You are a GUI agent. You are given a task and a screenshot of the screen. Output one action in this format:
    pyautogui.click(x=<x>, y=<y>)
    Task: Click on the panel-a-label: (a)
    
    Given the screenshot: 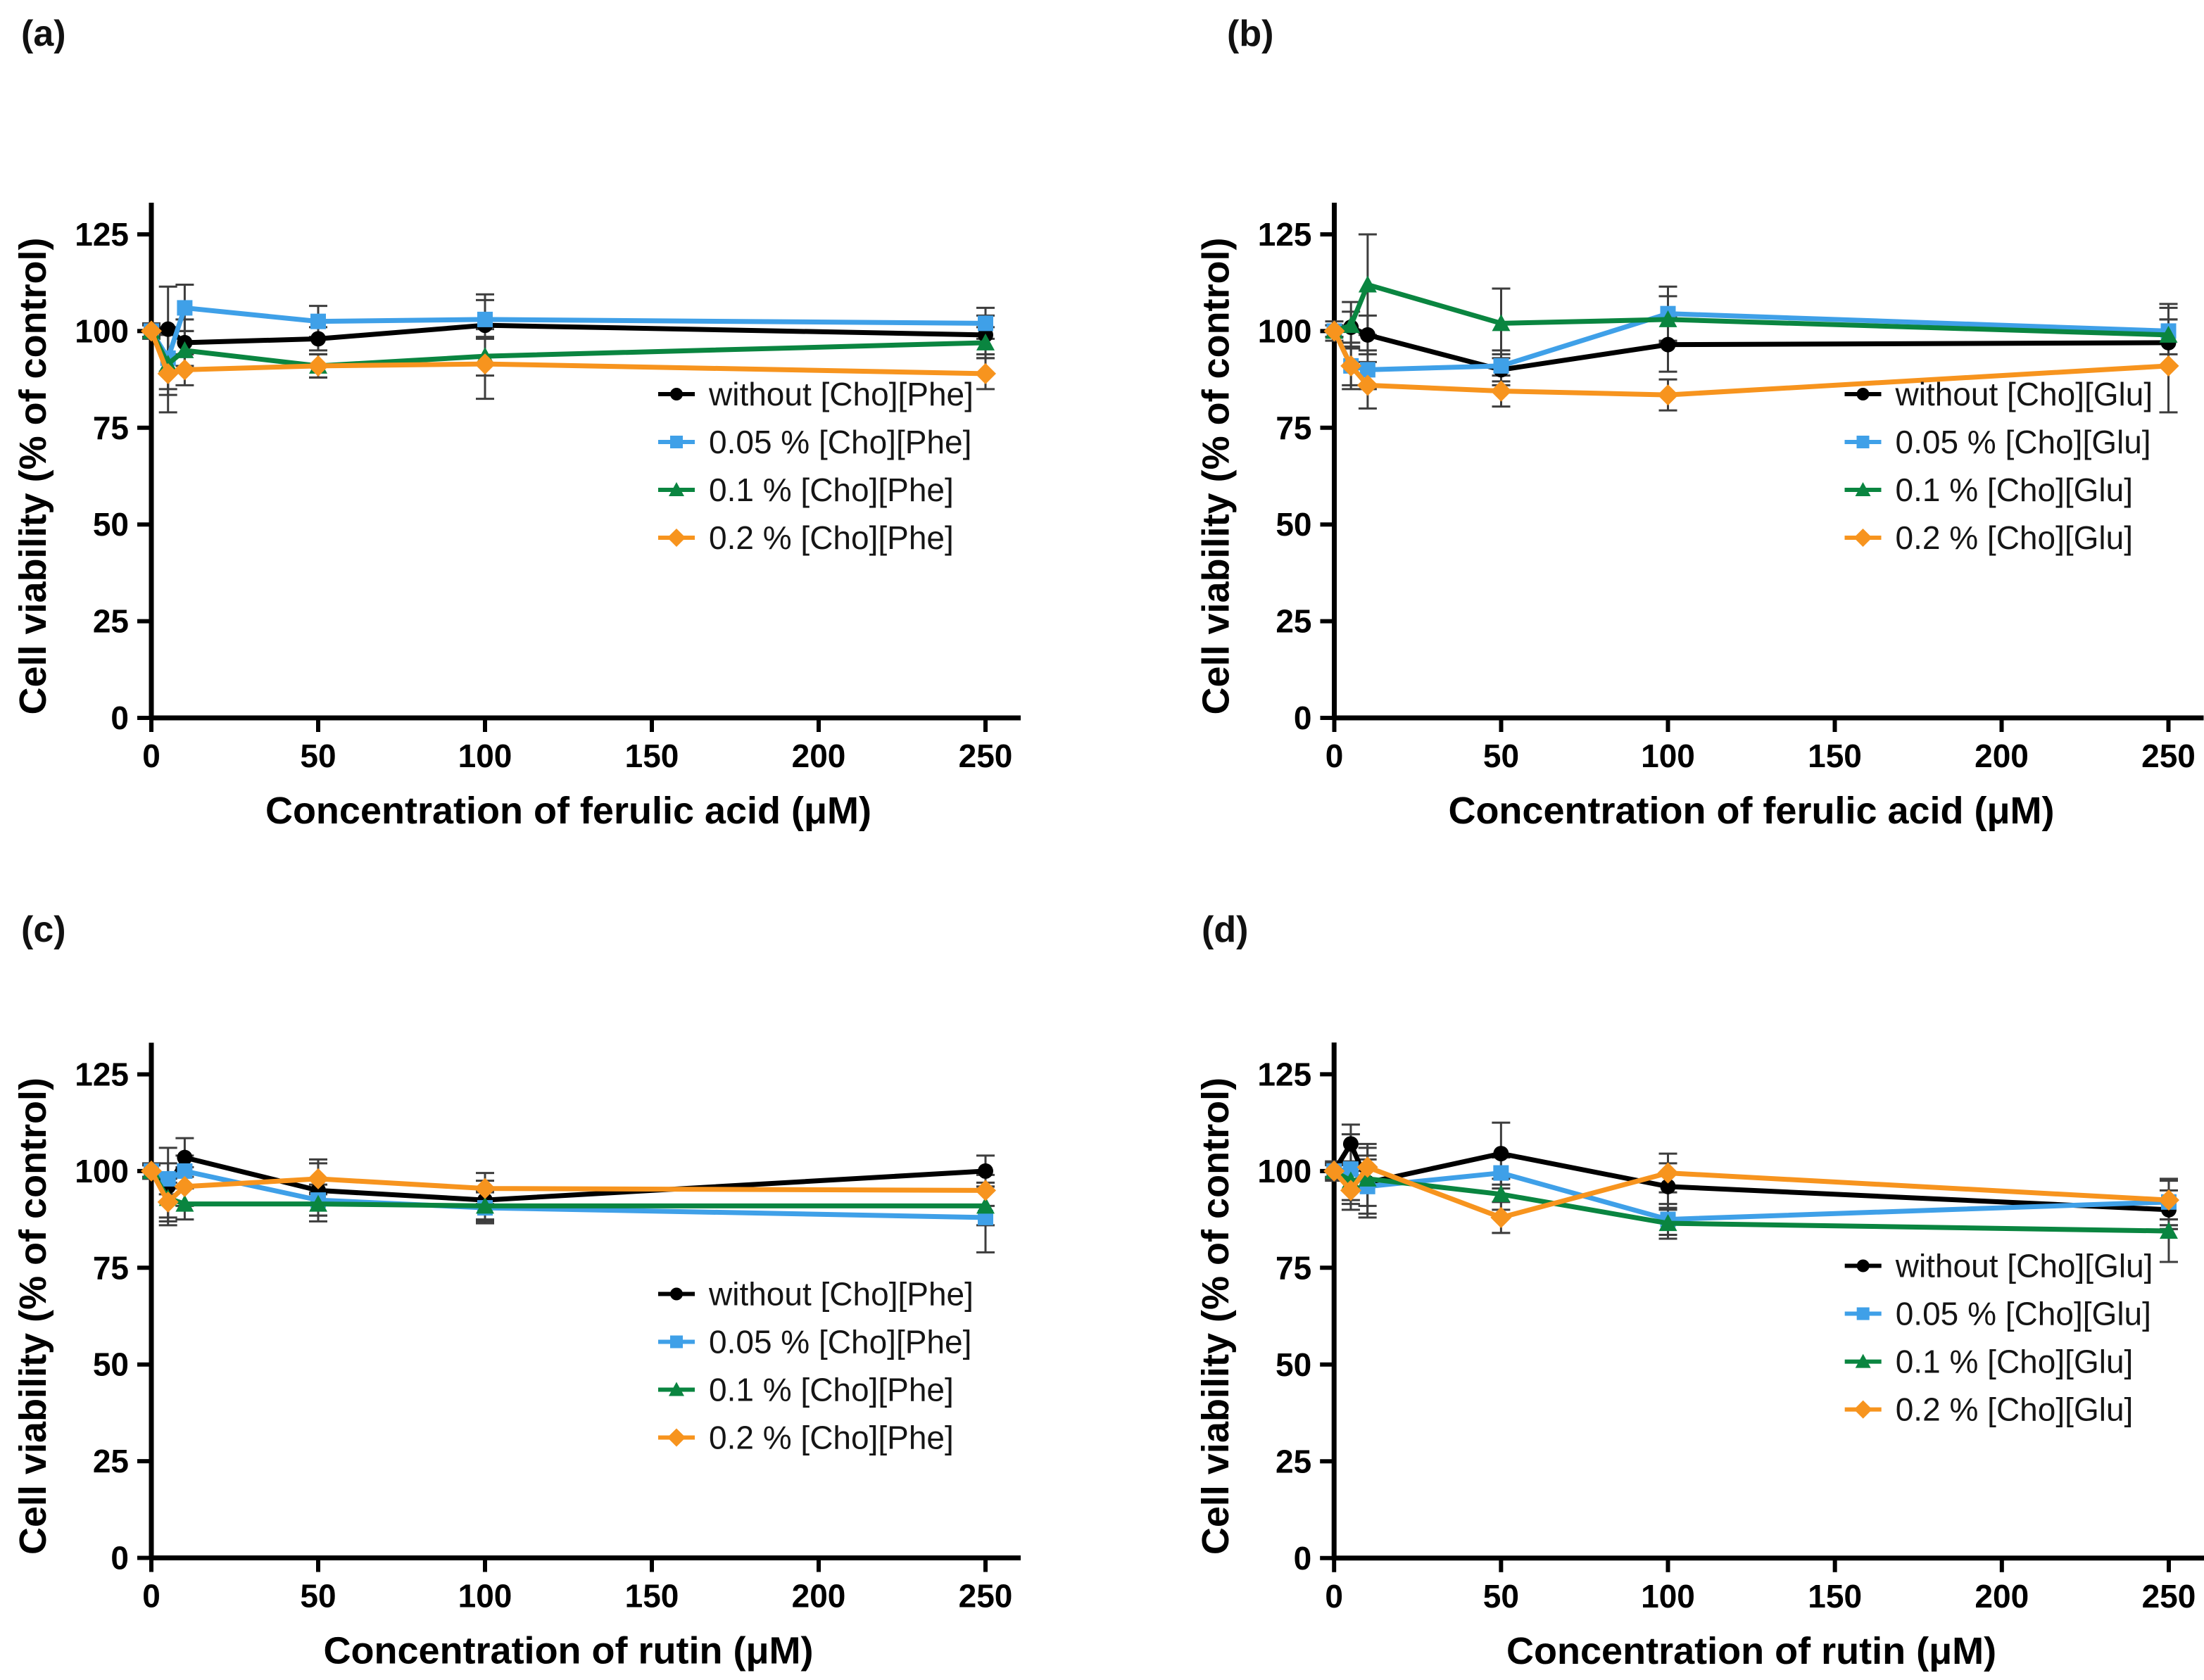 What is the action you would take?
    pyautogui.click(x=43, y=34)
    